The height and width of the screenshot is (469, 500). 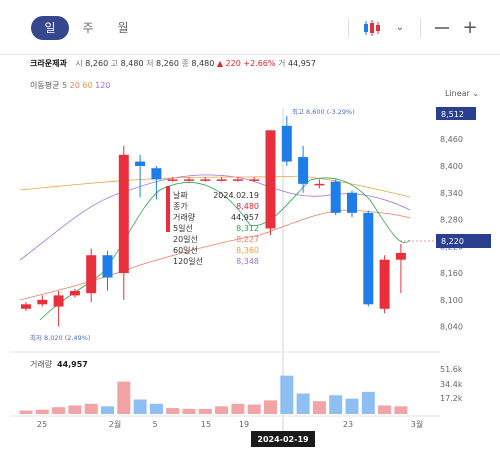 What do you see at coordinates (213, 394) in the screenshot?
I see `volume-bars` at bounding box center [213, 394].